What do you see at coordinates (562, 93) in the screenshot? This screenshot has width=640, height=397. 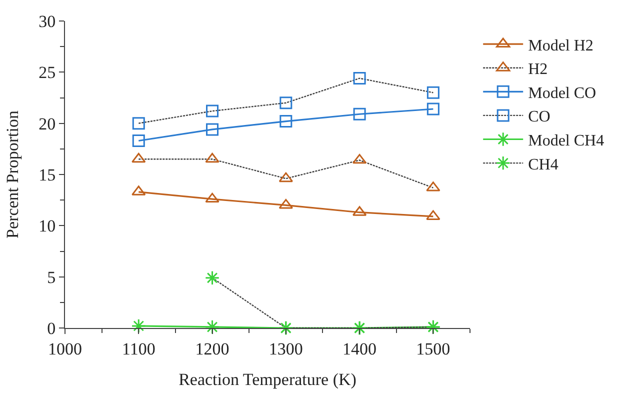 I see `legend-label: Model CO` at bounding box center [562, 93].